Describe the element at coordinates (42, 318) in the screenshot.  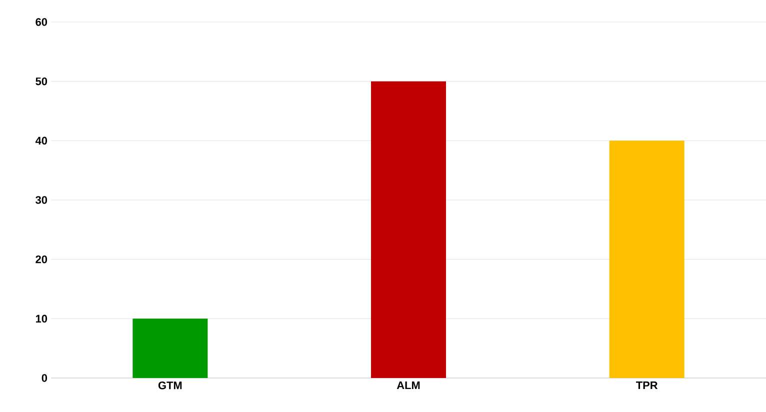
I see `y-tick-label: 10` at that location.